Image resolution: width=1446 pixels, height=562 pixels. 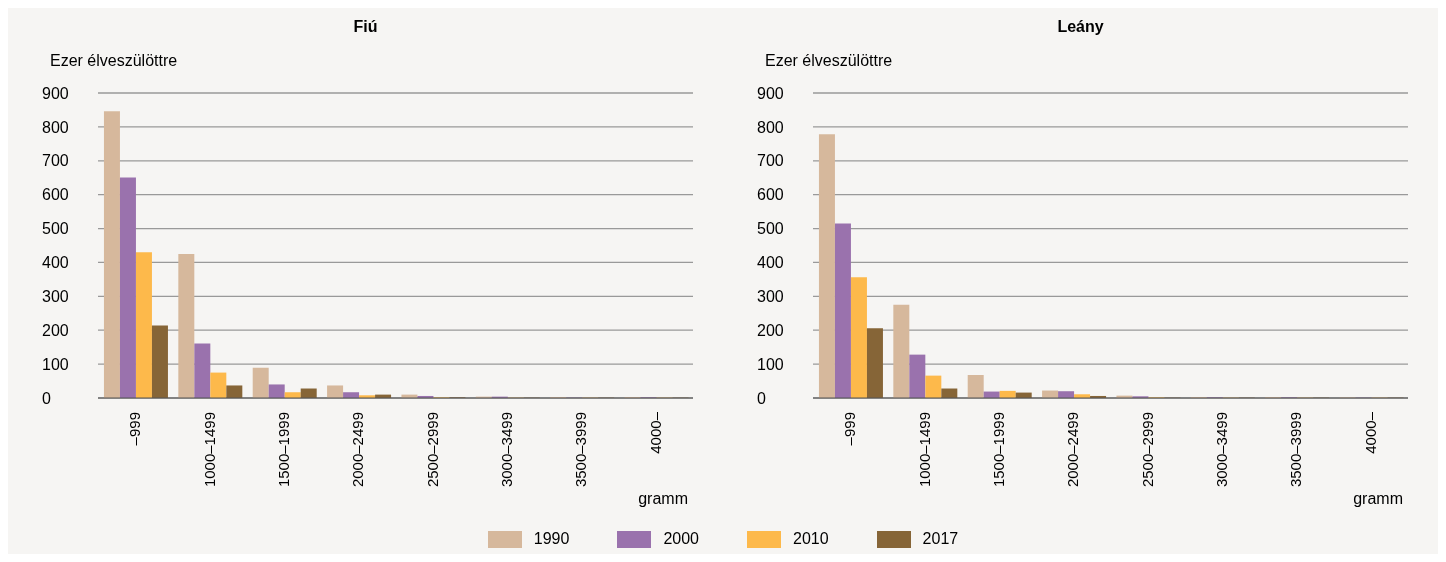 What do you see at coordinates (1080, 27) in the screenshot?
I see `chart-title: Leány` at bounding box center [1080, 27].